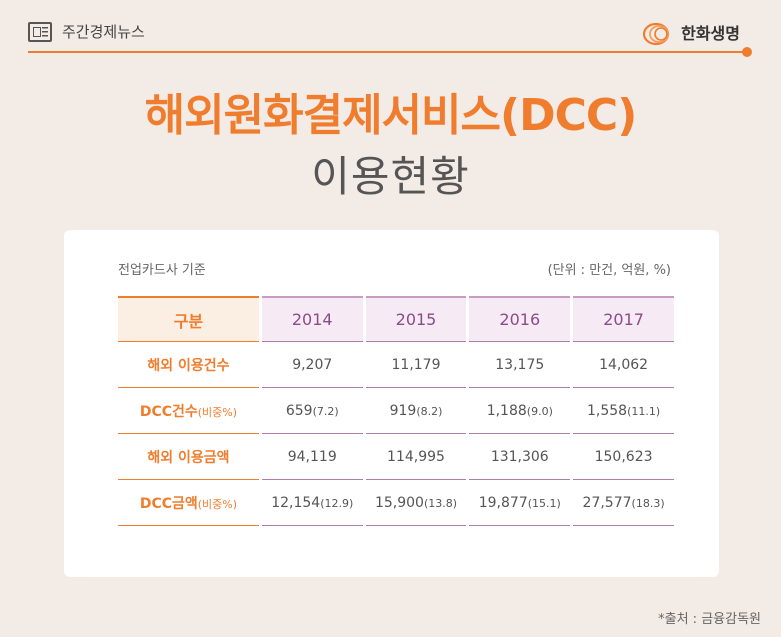  I want to click on table-cell: 19,877(15.1), so click(520, 503).